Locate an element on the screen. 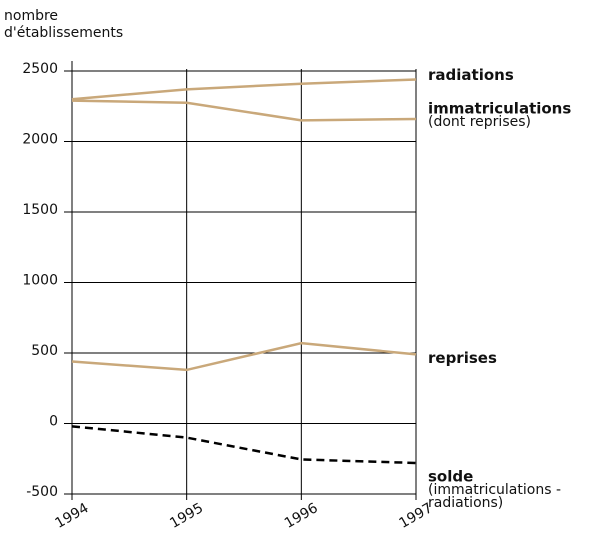  y-tick-label: -500 is located at coordinates (42, 492).